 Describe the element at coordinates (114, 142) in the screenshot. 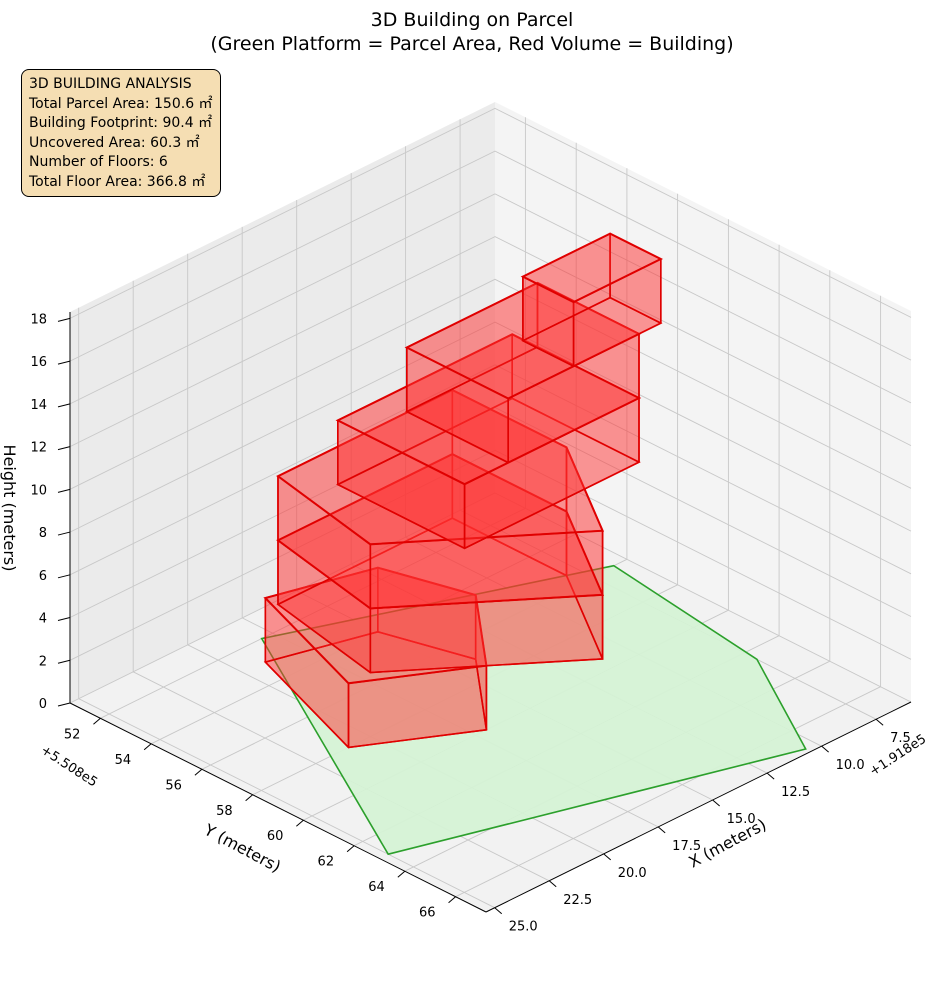

I see `uncovered-area: Uncovered Area: 60.3 ㎡` at that location.